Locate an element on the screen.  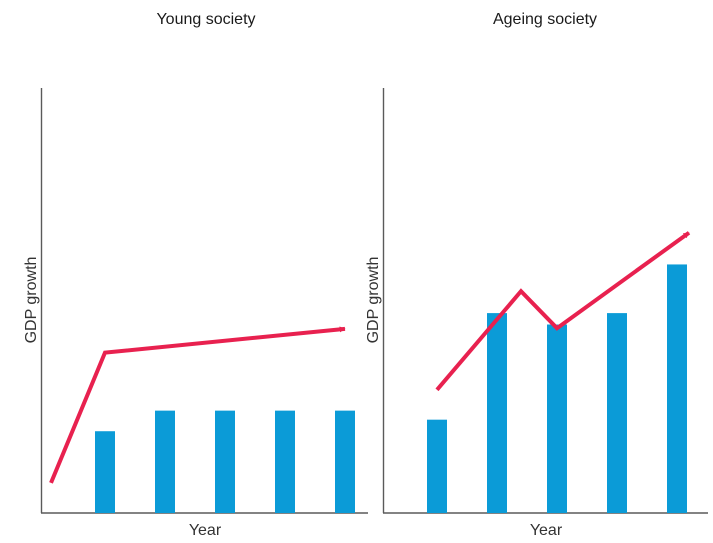
chart-title: Young society is located at coordinates (205, 19).